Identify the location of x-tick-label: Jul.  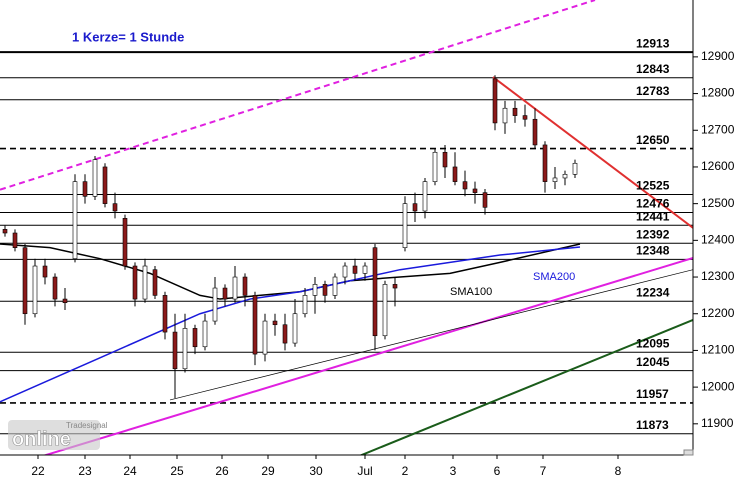
(364, 471).